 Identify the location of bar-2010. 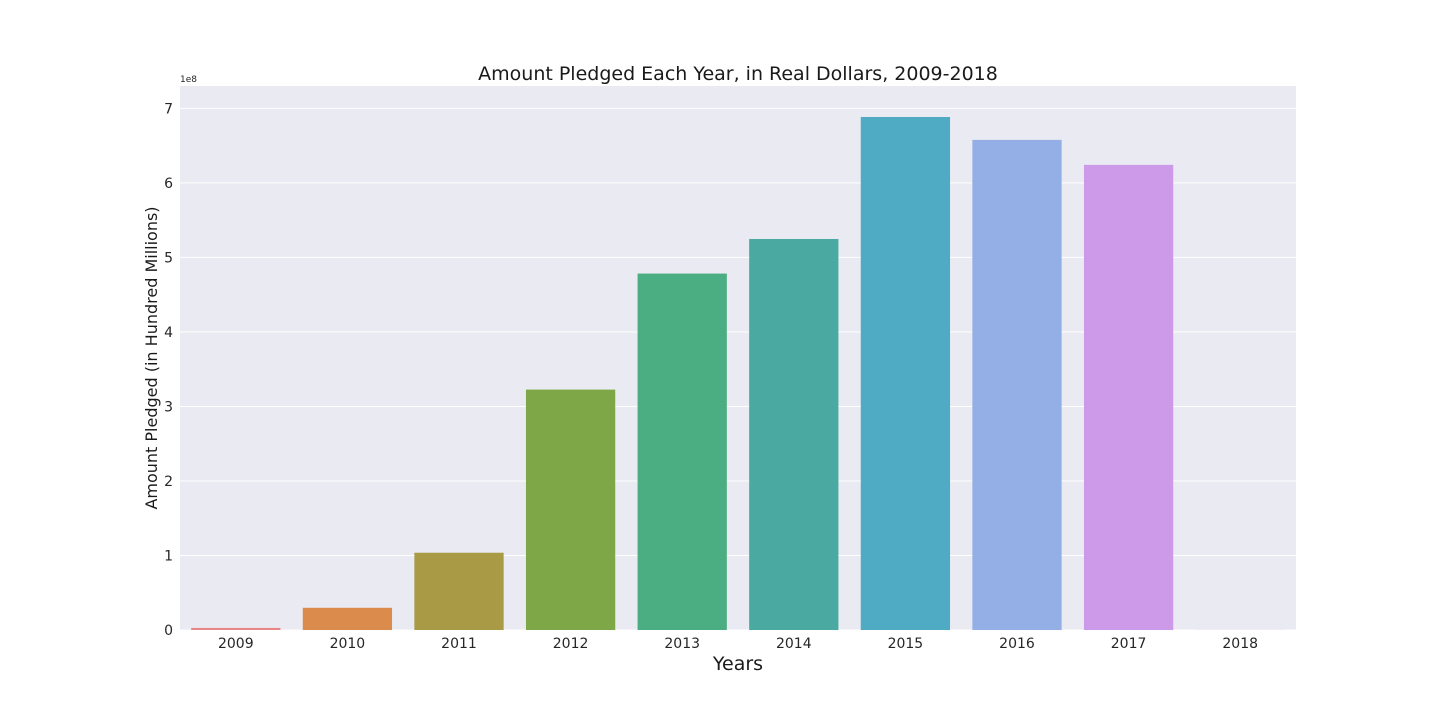
(347, 619).